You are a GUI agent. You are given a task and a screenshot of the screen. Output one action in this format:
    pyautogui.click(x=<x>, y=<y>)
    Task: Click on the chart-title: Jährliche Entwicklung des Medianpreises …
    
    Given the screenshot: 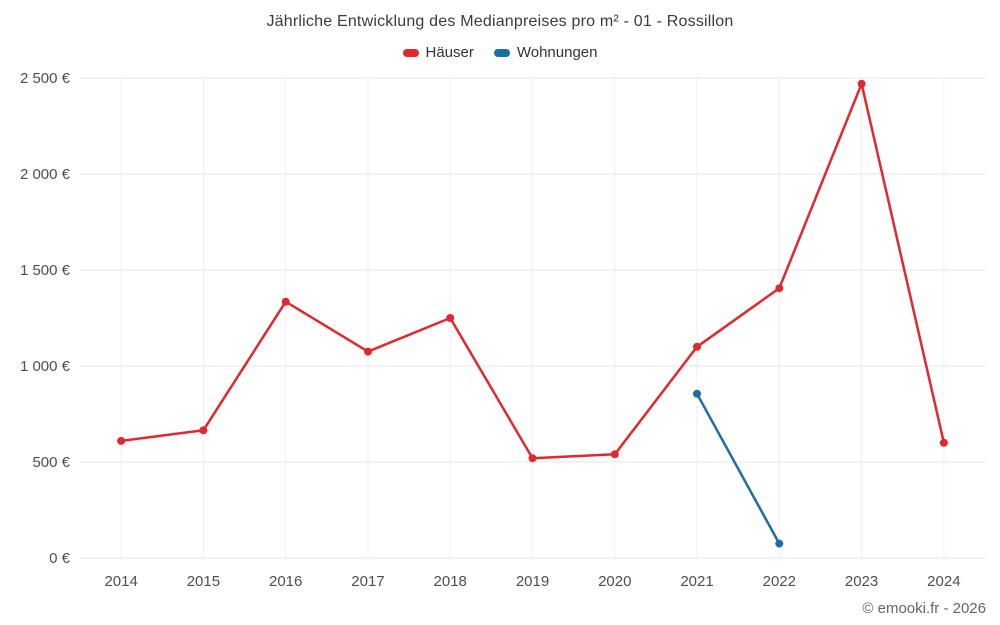 What is the action you would take?
    pyautogui.click(x=500, y=21)
    